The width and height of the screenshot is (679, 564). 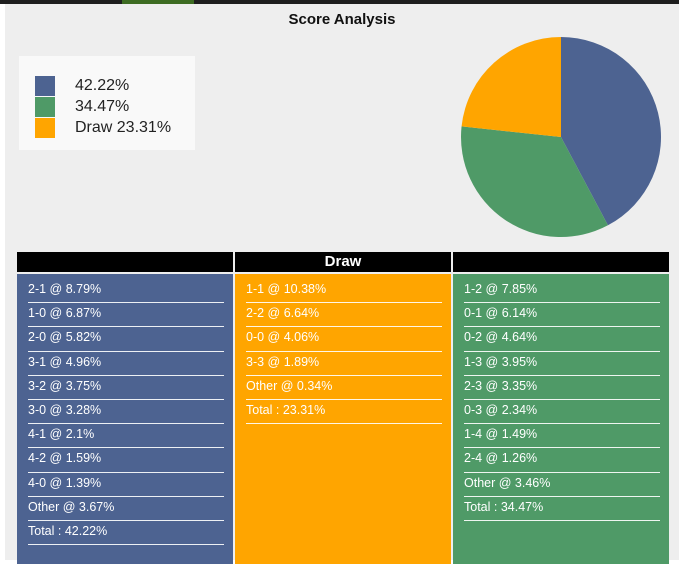 What do you see at coordinates (562, 460) in the screenshot?
I see `away-score-row: 2-4 @ 1.26%` at bounding box center [562, 460].